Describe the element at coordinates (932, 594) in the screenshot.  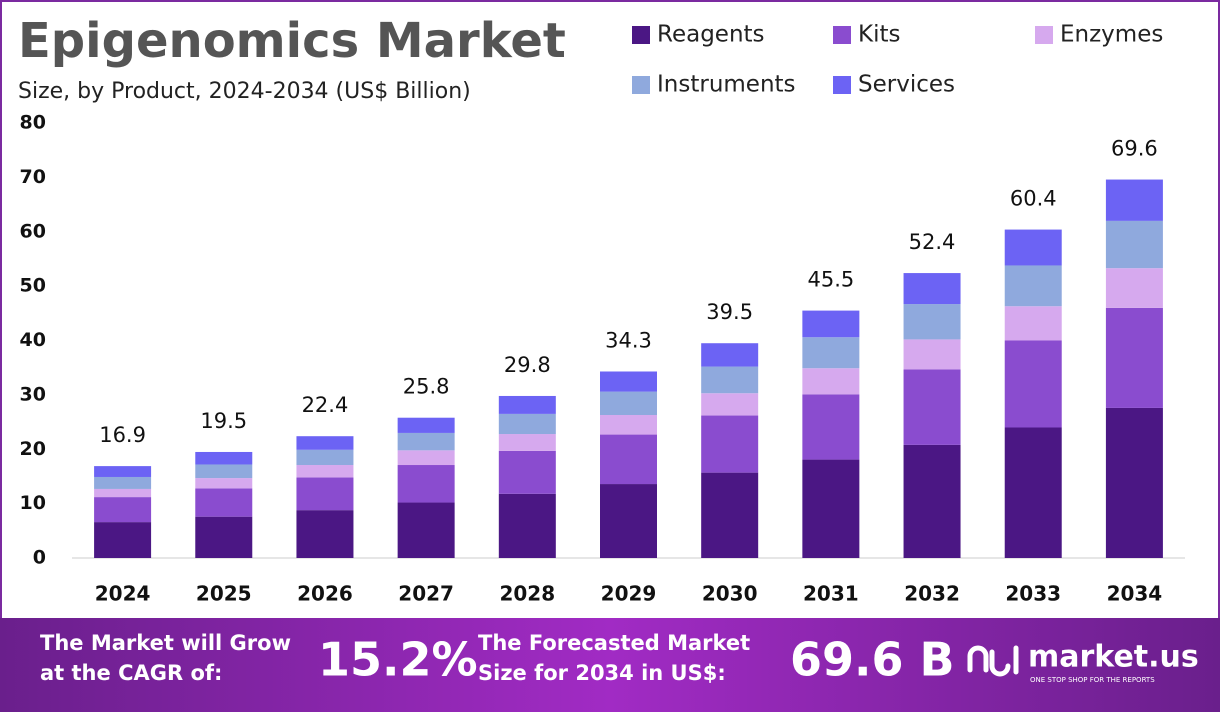
I see `x-tick-label: 2032` at that location.